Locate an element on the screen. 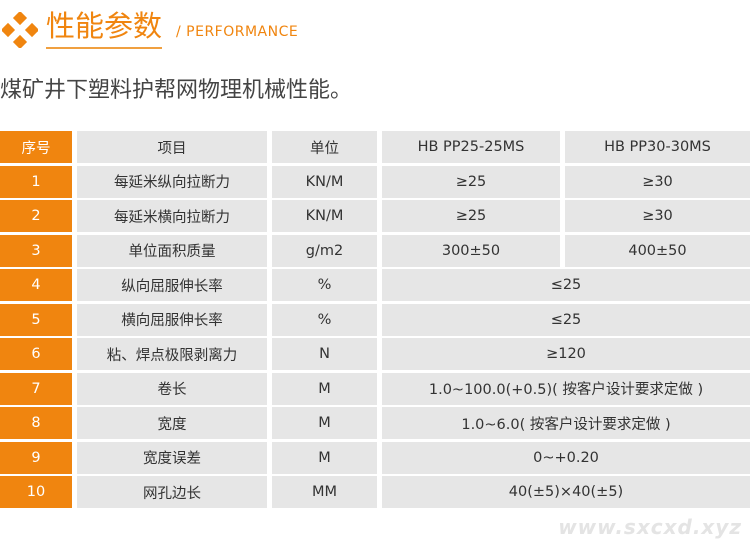  table-cell: 粘、焊点极限剥离力 is located at coordinates (172, 354).